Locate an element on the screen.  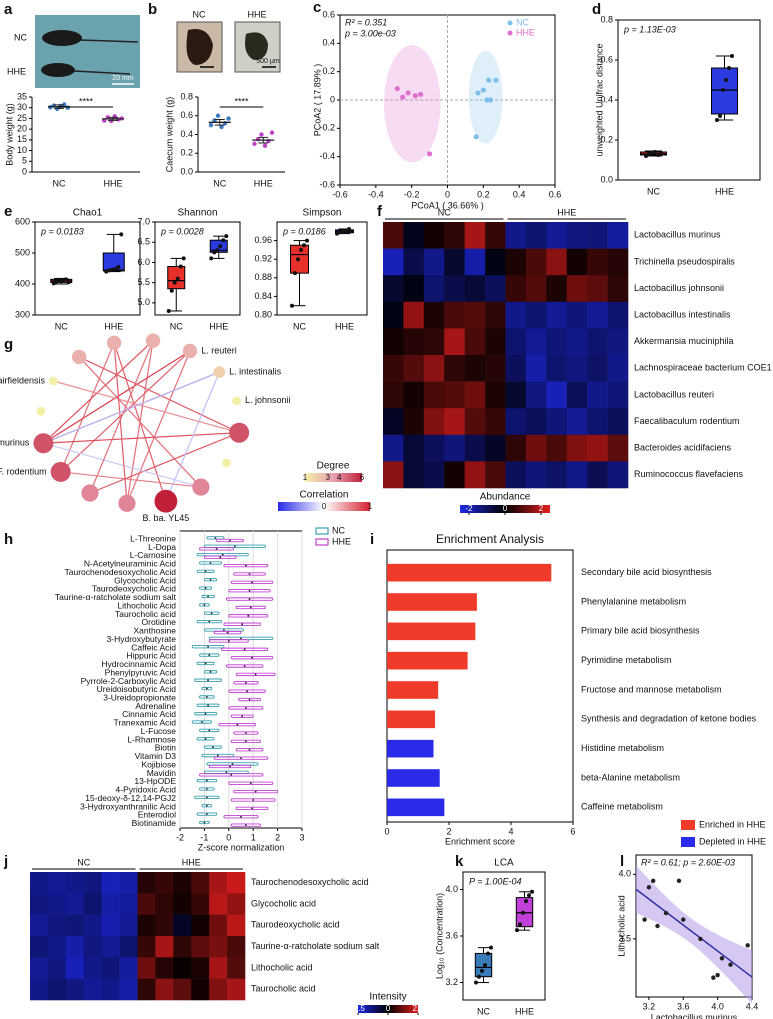
x-tick-label: NC is located at coordinates (176, 326).